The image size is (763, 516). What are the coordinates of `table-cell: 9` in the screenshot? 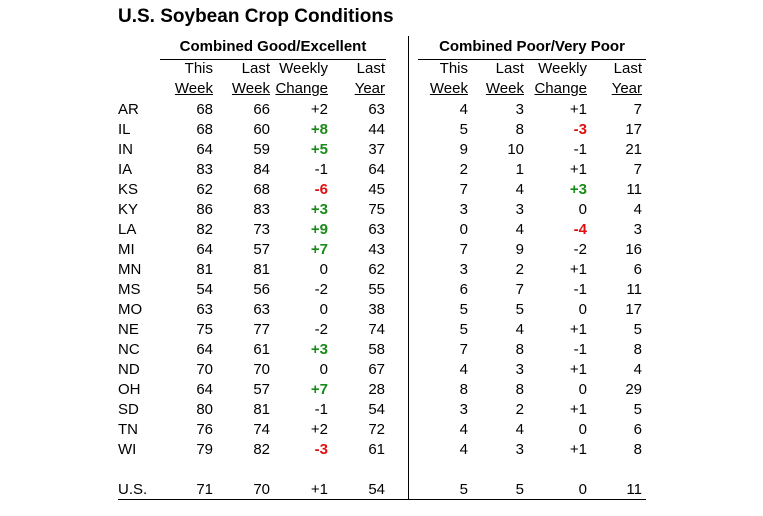 It's located at (519, 249).